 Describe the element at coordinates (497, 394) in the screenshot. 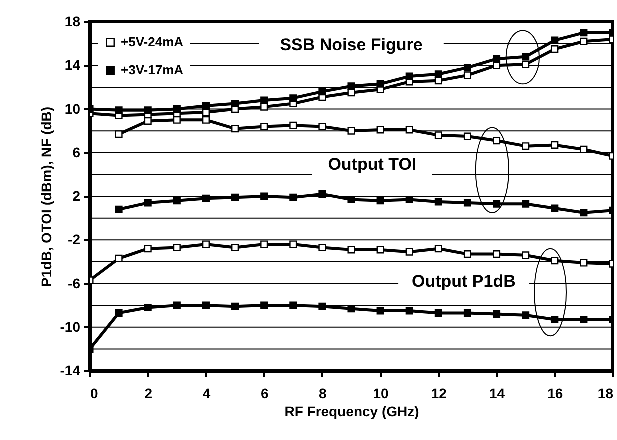

I see `x-tick-label: 14` at that location.